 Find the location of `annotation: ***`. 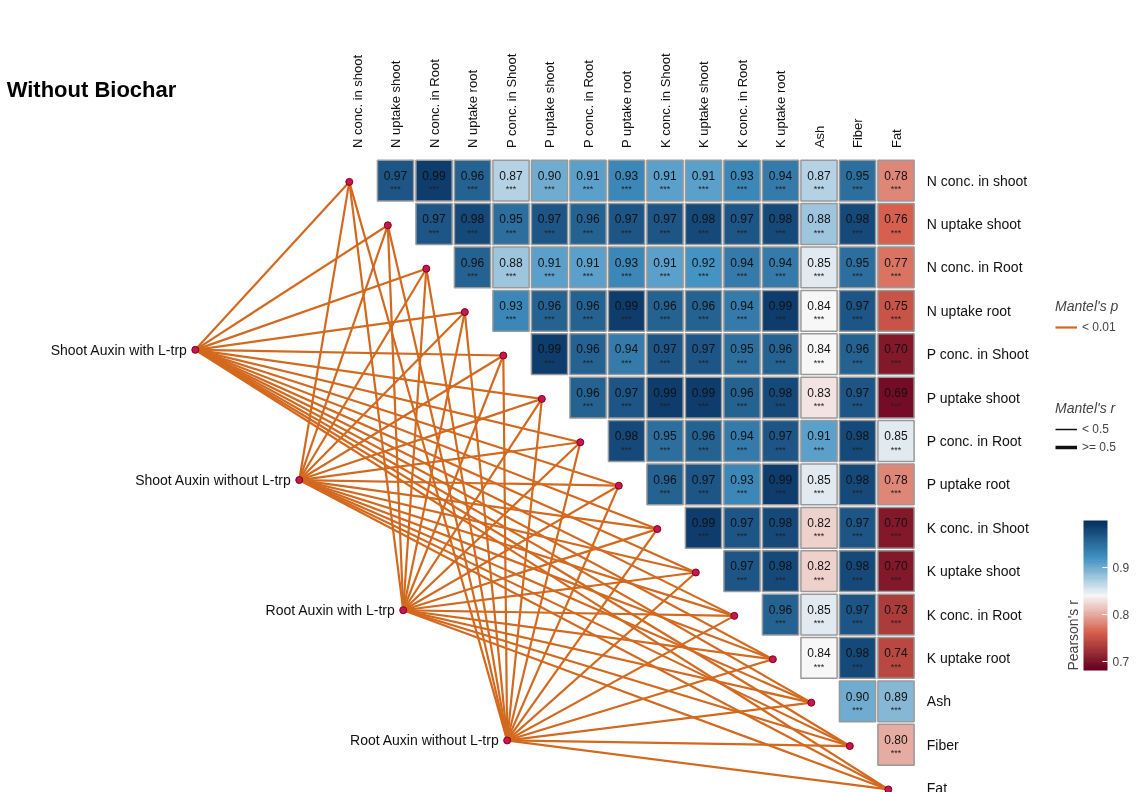

annotation: *** is located at coordinates (396, 189).